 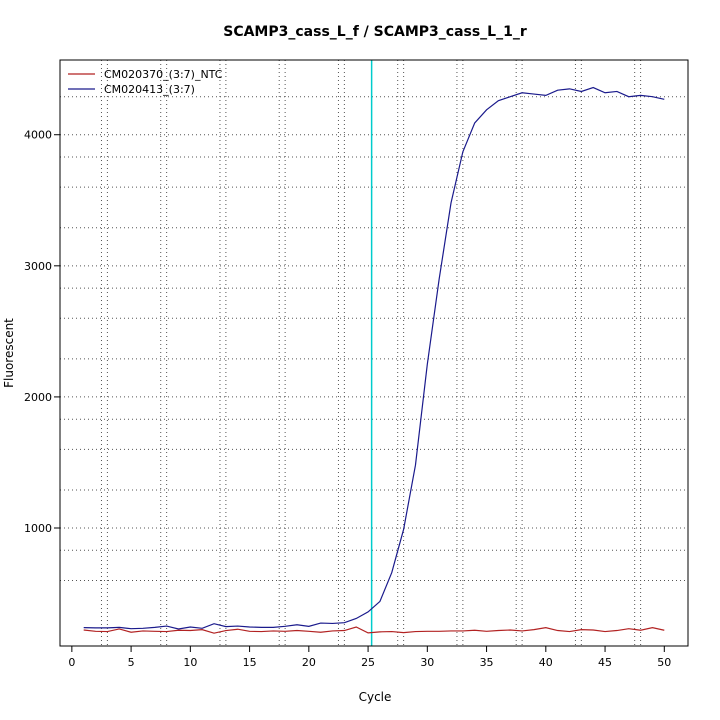 What do you see at coordinates (9, 353) in the screenshot?
I see `y-axis-label: Fluorescent` at bounding box center [9, 353].